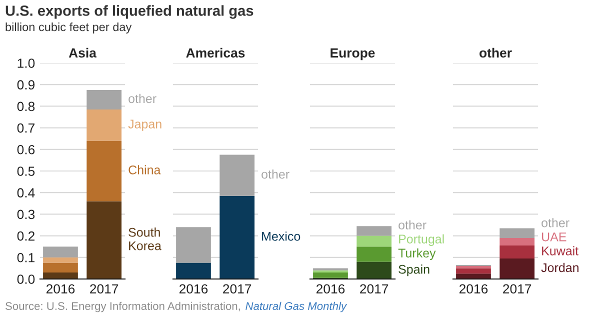 The width and height of the screenshot is (591, 316). What do you see at coordinates (560, 251) in the screenshot?
I see `series-label: Kuwait` at bounding box center [560, 251].